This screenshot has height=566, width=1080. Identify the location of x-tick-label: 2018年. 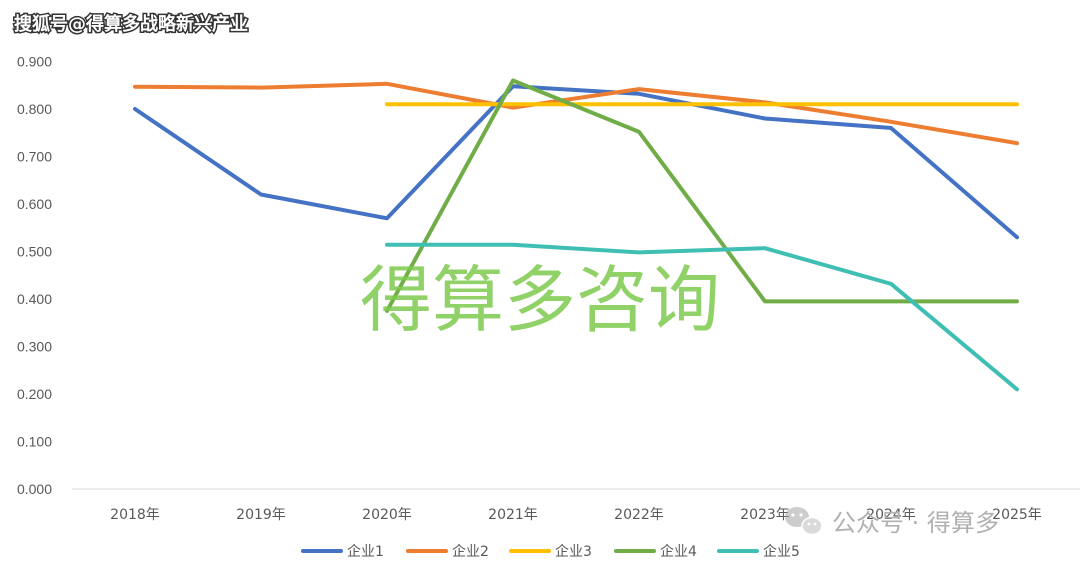
(135, 515).